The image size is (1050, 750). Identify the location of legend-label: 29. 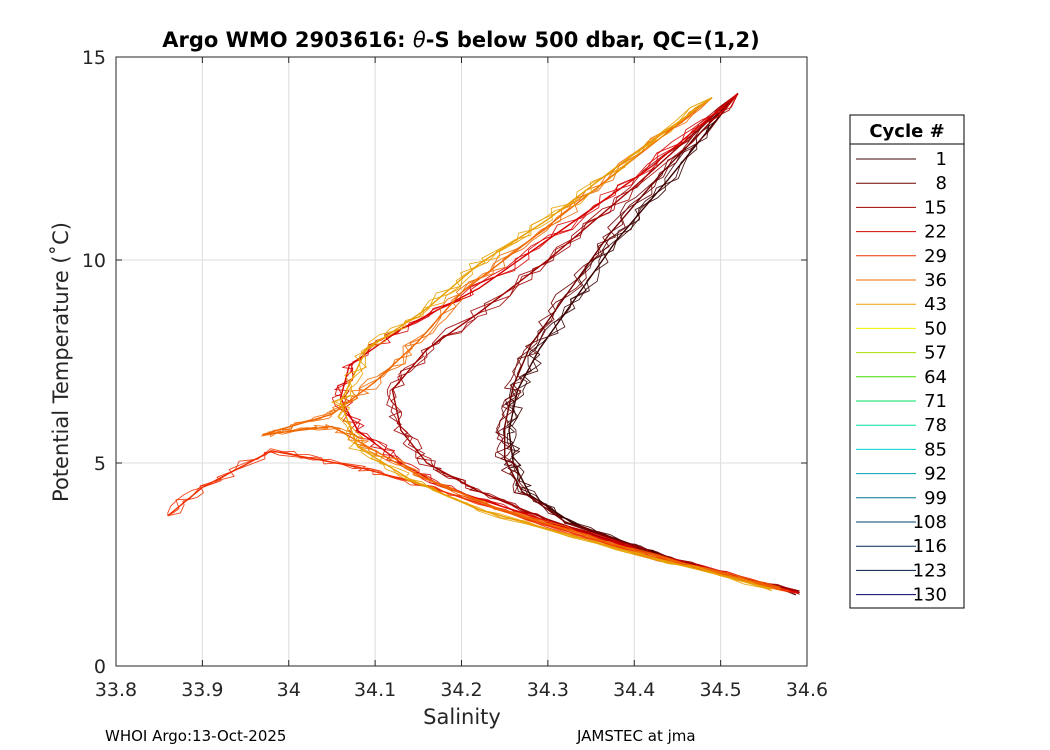
(935, 256).